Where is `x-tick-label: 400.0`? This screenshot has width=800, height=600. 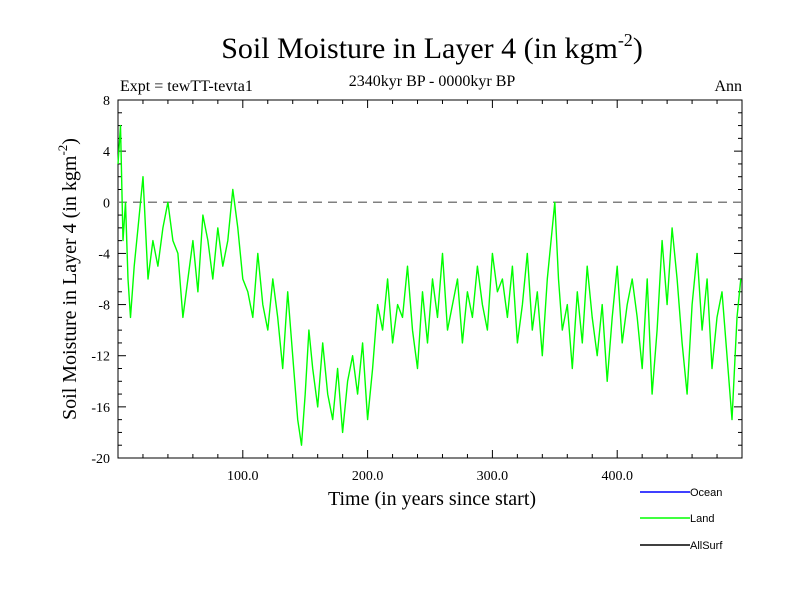
x-tick-label: 400.0 is located at coordinates (617, 476).